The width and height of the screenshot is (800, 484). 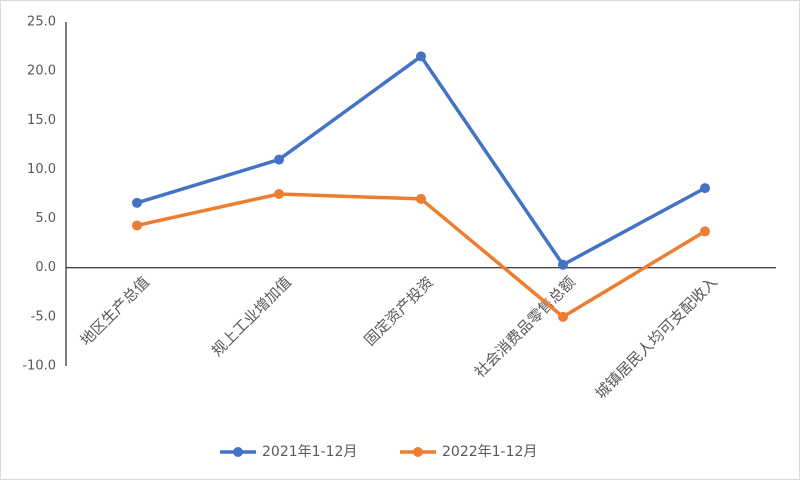 What do you see at coordinates (41, 120) in the screenshot?
I see `y-tick-label: 15.0` at bounding box center [41, 120].